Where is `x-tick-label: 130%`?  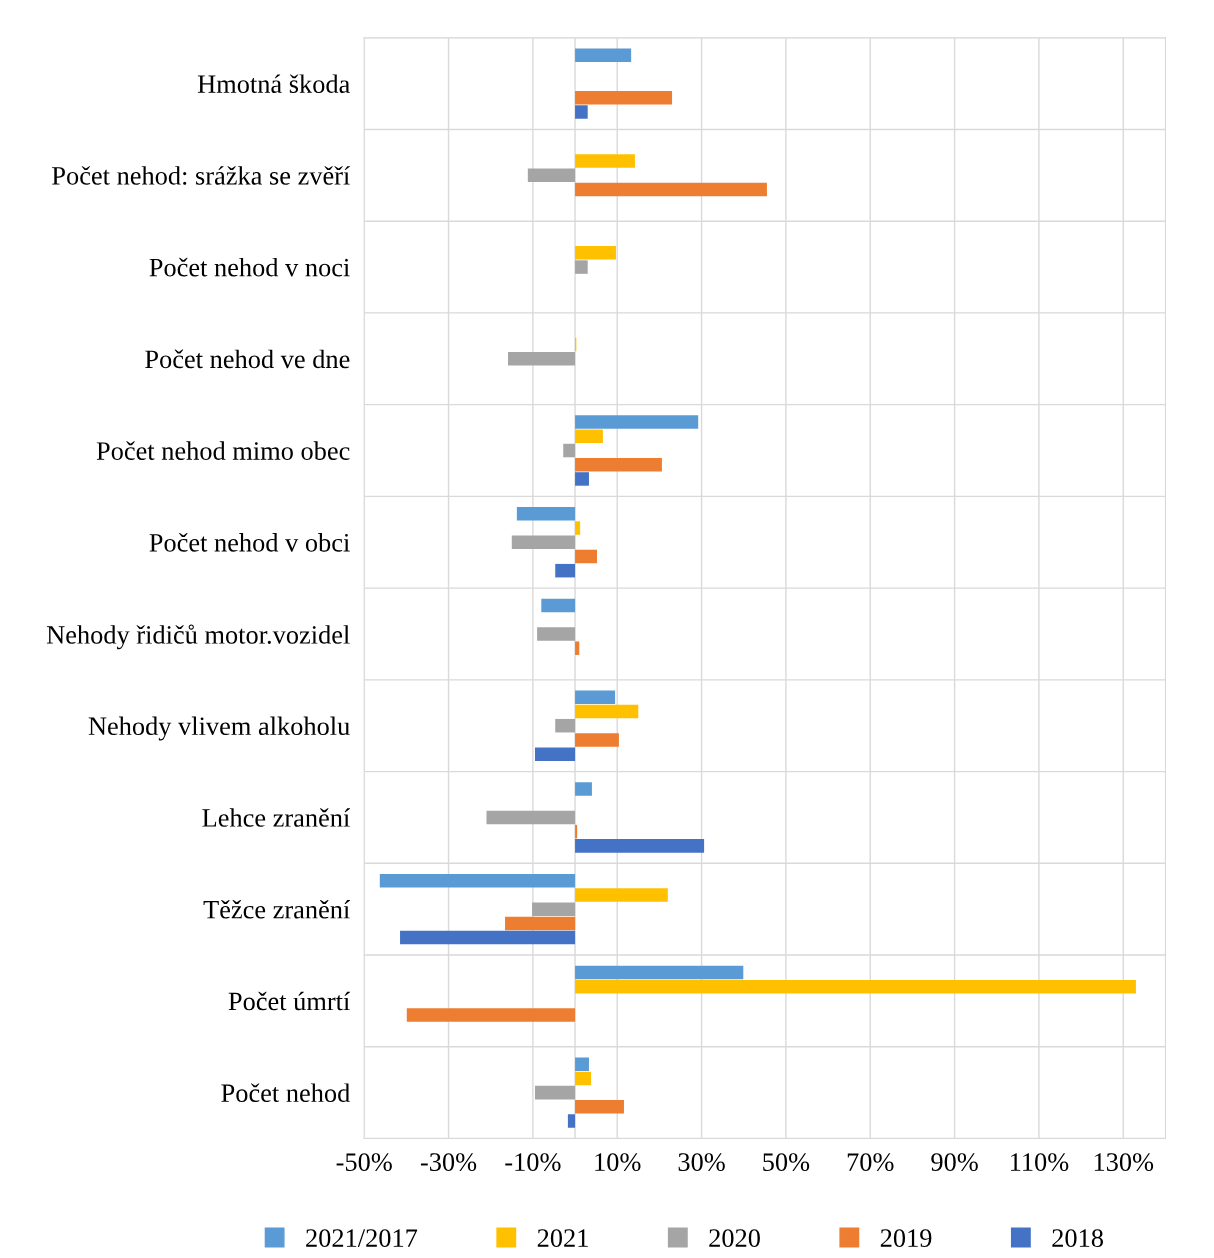 x-tick-label: 130% is located at coordinates (1124, 1162).